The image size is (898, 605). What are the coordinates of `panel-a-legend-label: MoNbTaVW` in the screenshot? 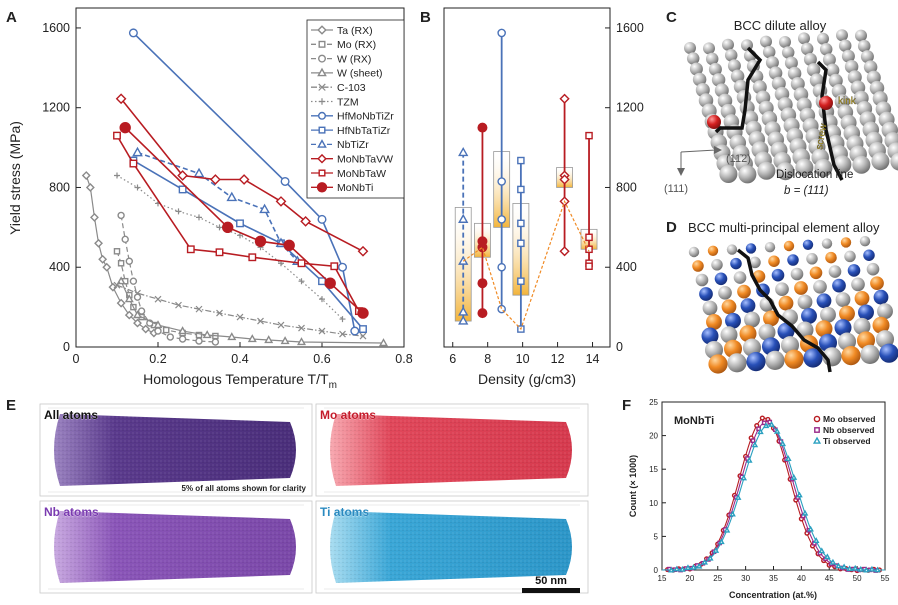 It's located at (365, 160).